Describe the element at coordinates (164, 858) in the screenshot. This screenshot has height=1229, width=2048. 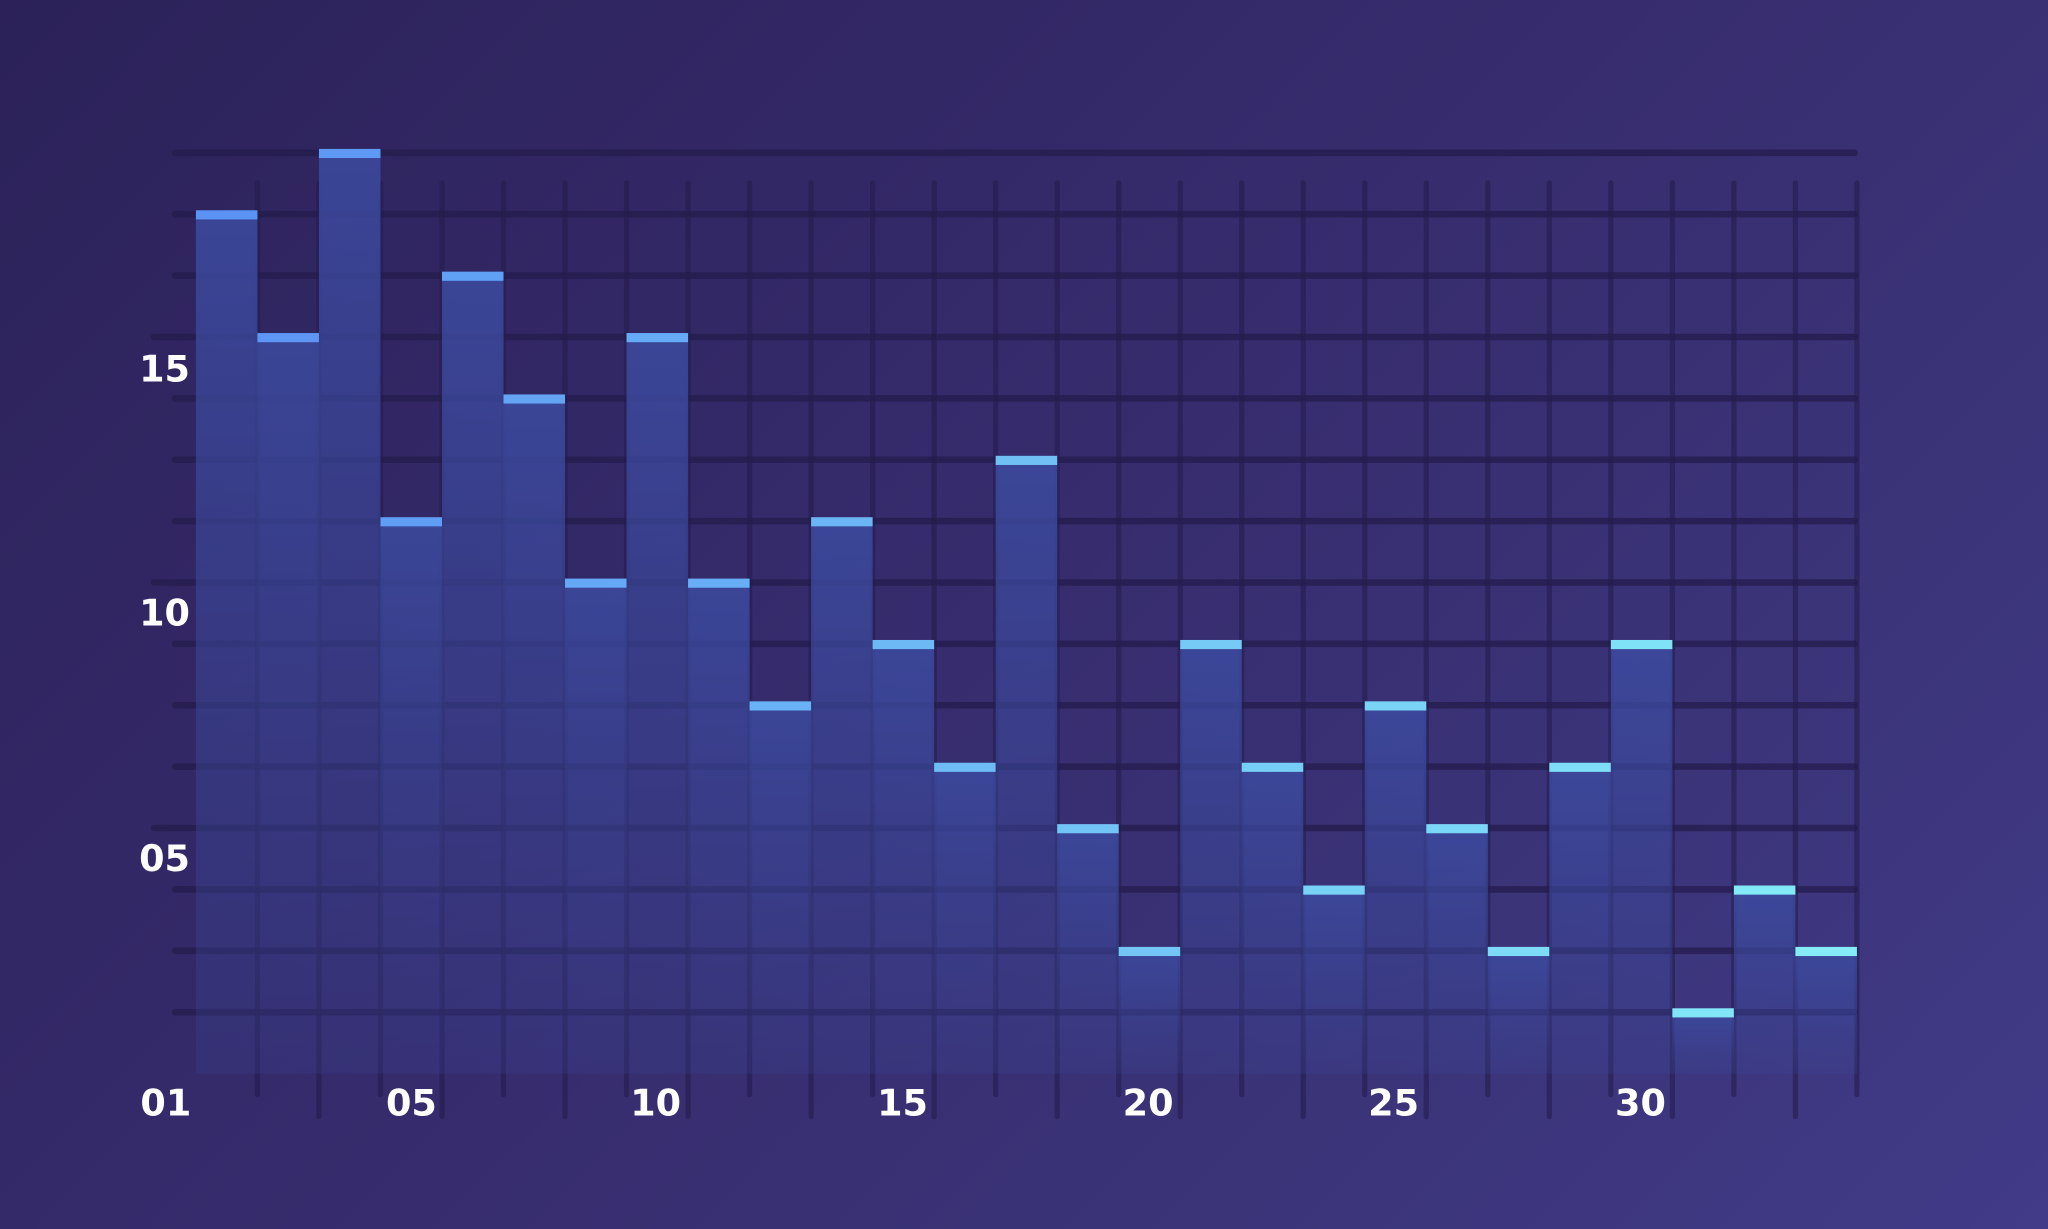
I see `y-tick-label: 05` at that location.